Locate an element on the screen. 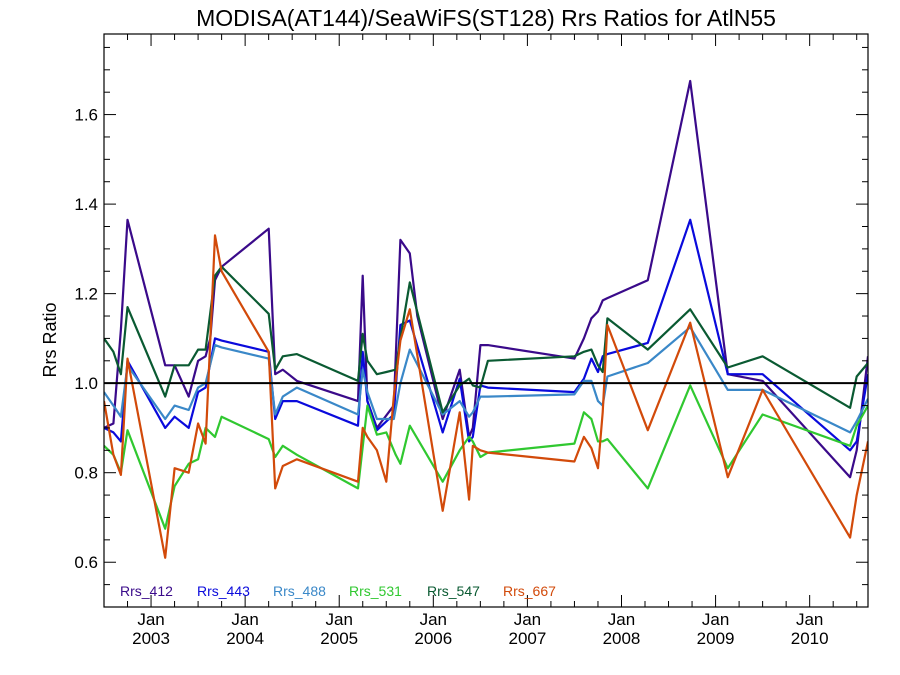  legend-label-rrs-443: Rrs_443 is located at coordinates (223, 591).